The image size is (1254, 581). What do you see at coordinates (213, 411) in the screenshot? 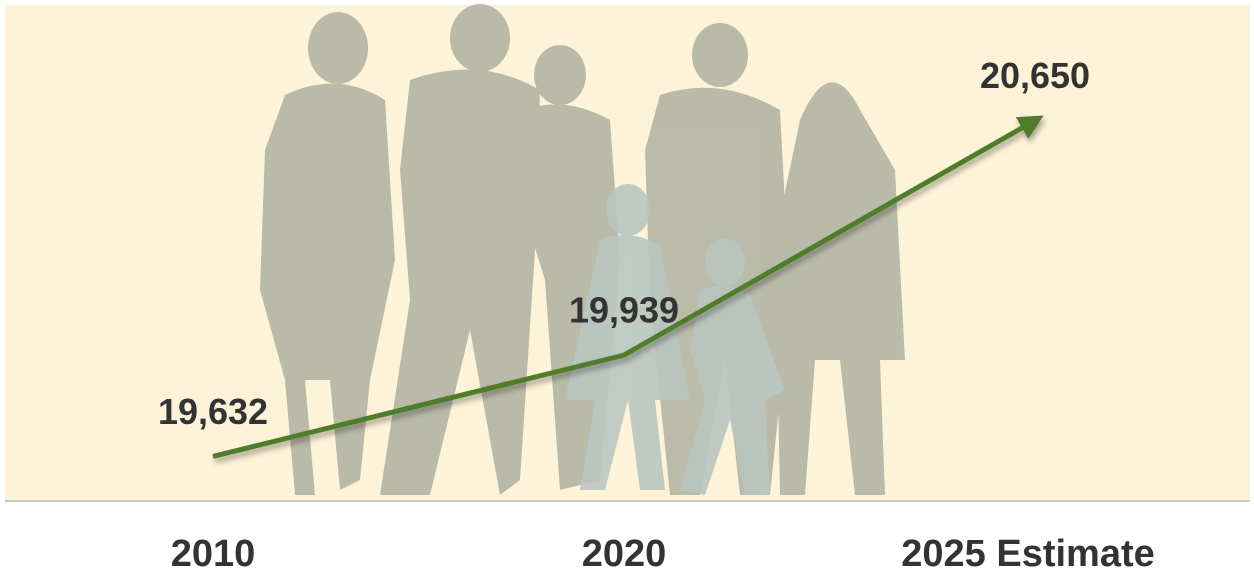
I see `value-label: 19,632` at bounding box center [213, 411].